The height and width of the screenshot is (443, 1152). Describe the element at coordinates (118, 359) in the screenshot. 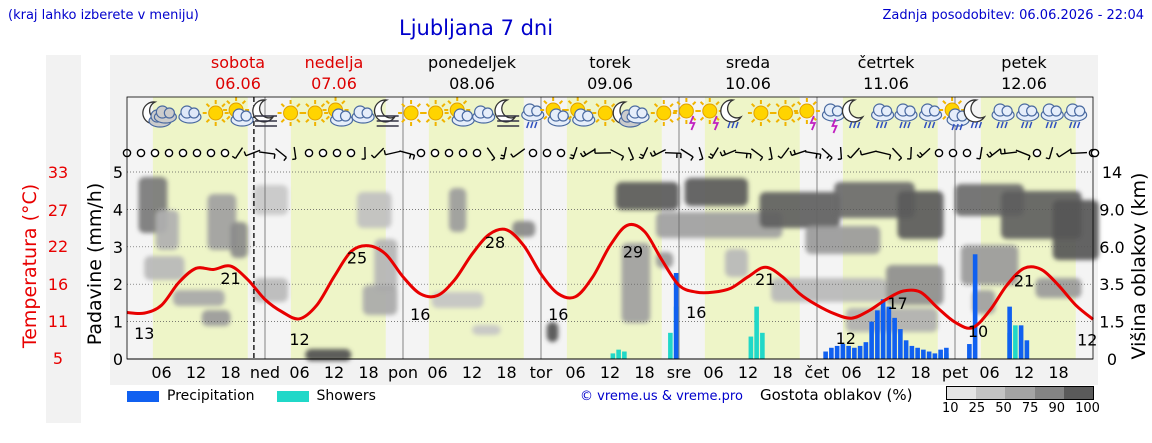

I see `precip-tick-label: 0` at that location.